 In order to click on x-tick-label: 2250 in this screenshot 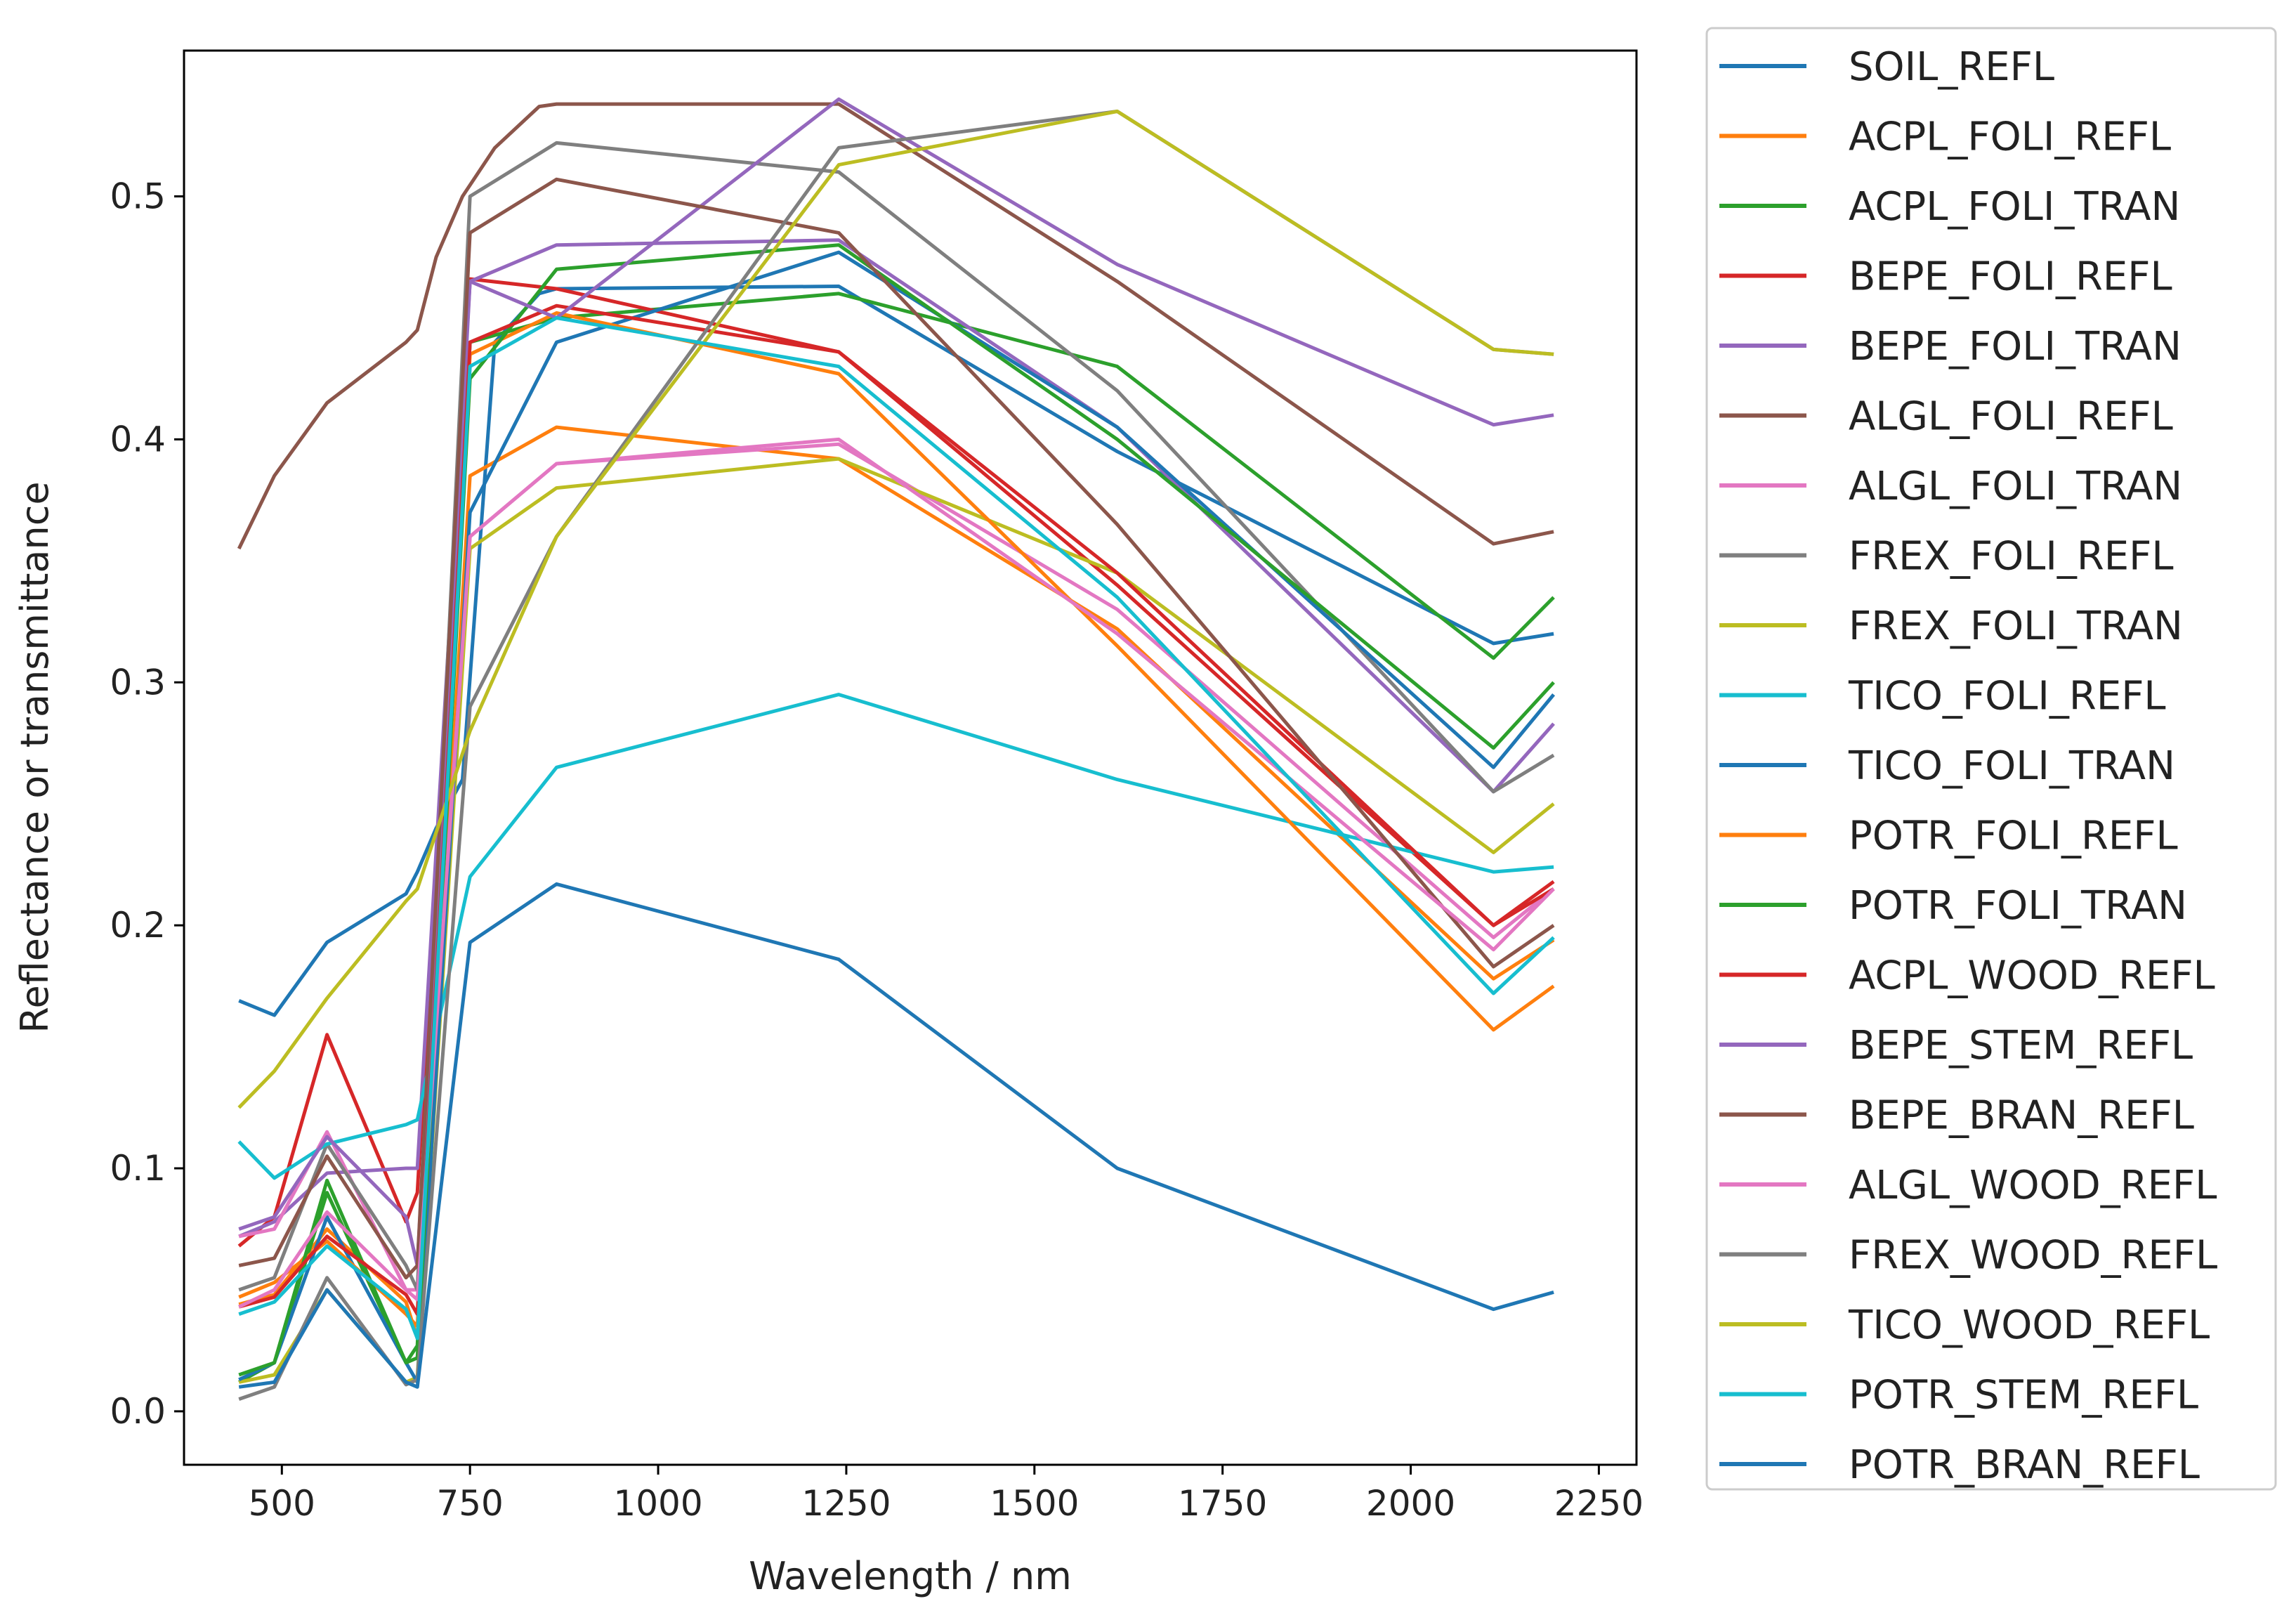, I will do `click(1599, 1503)`.